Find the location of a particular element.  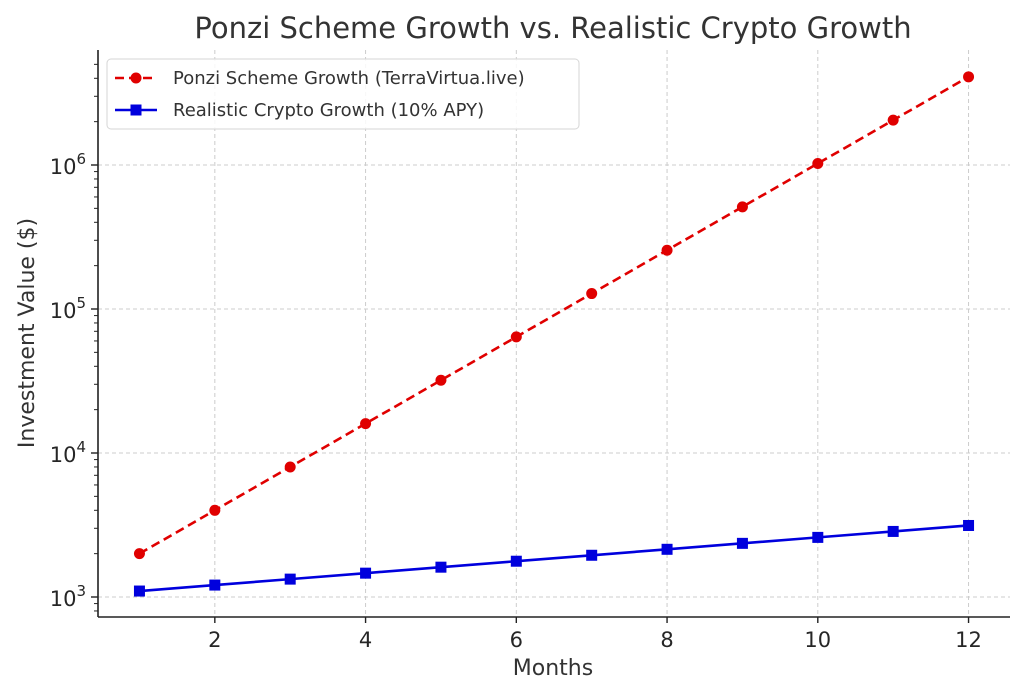

y-axis-ticks: 10³ 10⁴ 10⁵ 10⁶ is located at coordinates (74, 380).